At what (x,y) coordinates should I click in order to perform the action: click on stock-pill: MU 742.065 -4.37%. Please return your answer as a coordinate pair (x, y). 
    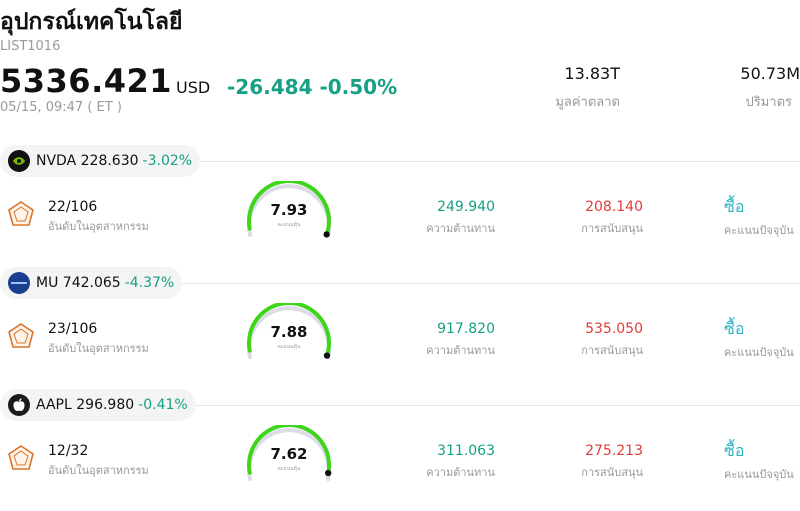
    Looking at the image, I should click on (91, 283).